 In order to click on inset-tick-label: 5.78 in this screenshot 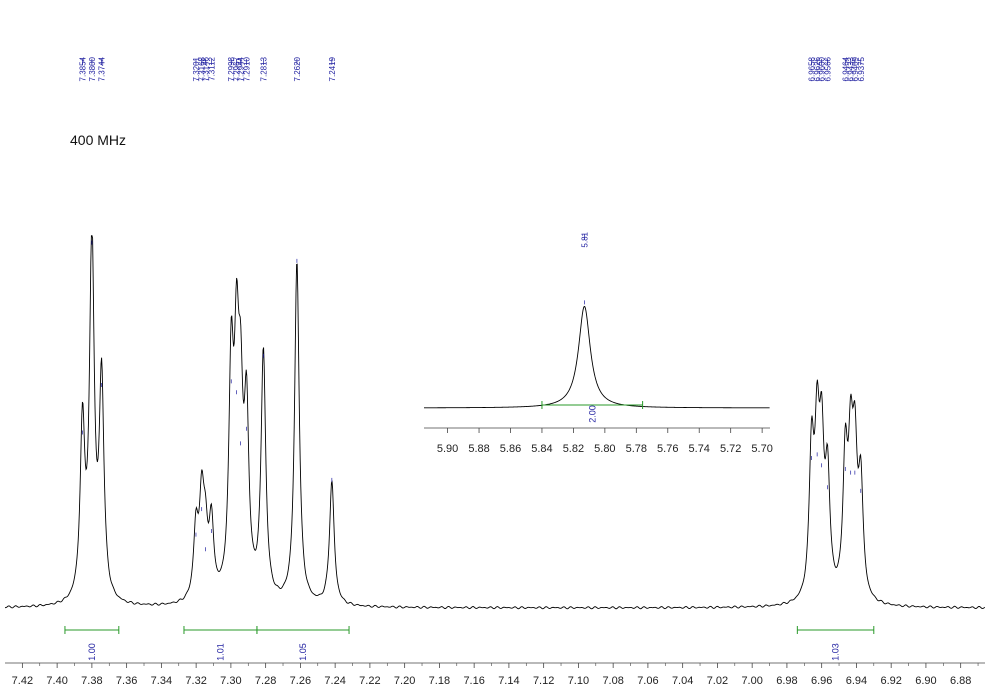, I will do `click(636, 449)`.